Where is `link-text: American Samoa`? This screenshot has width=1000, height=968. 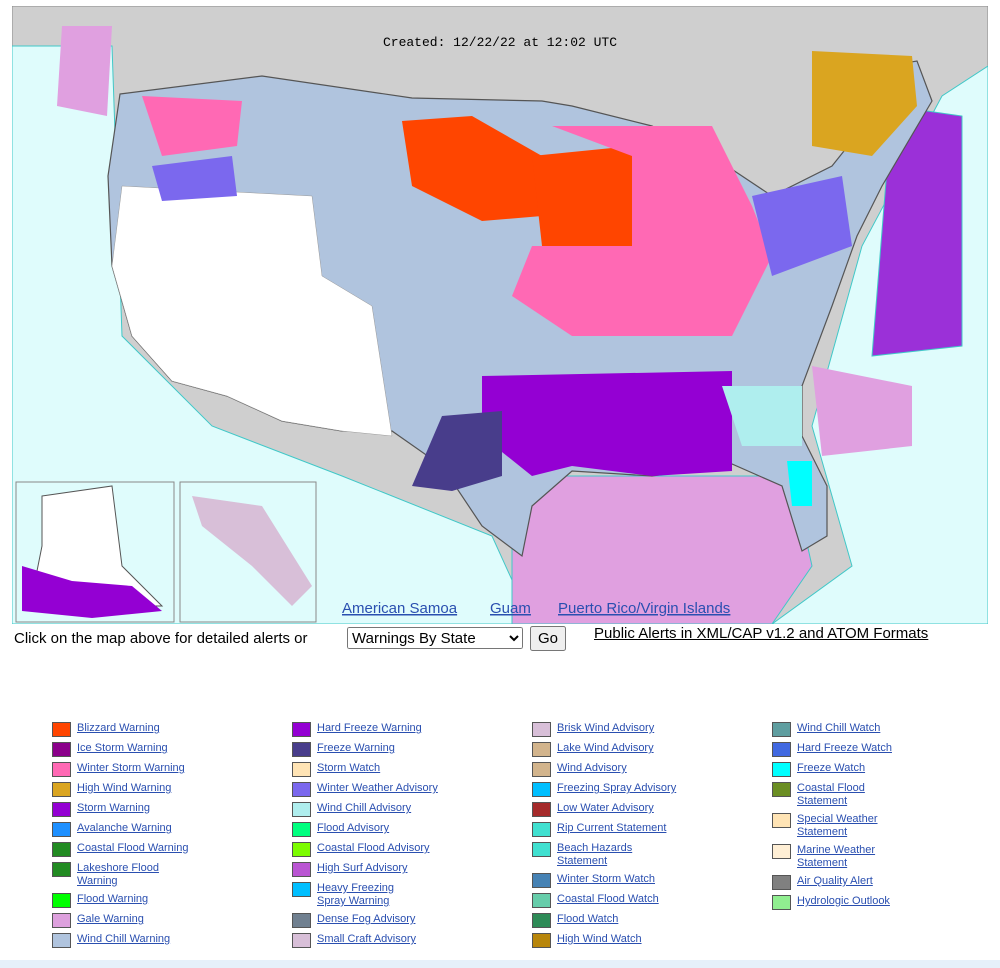 link-text: American Samoa is located at coordinates (400, 608).